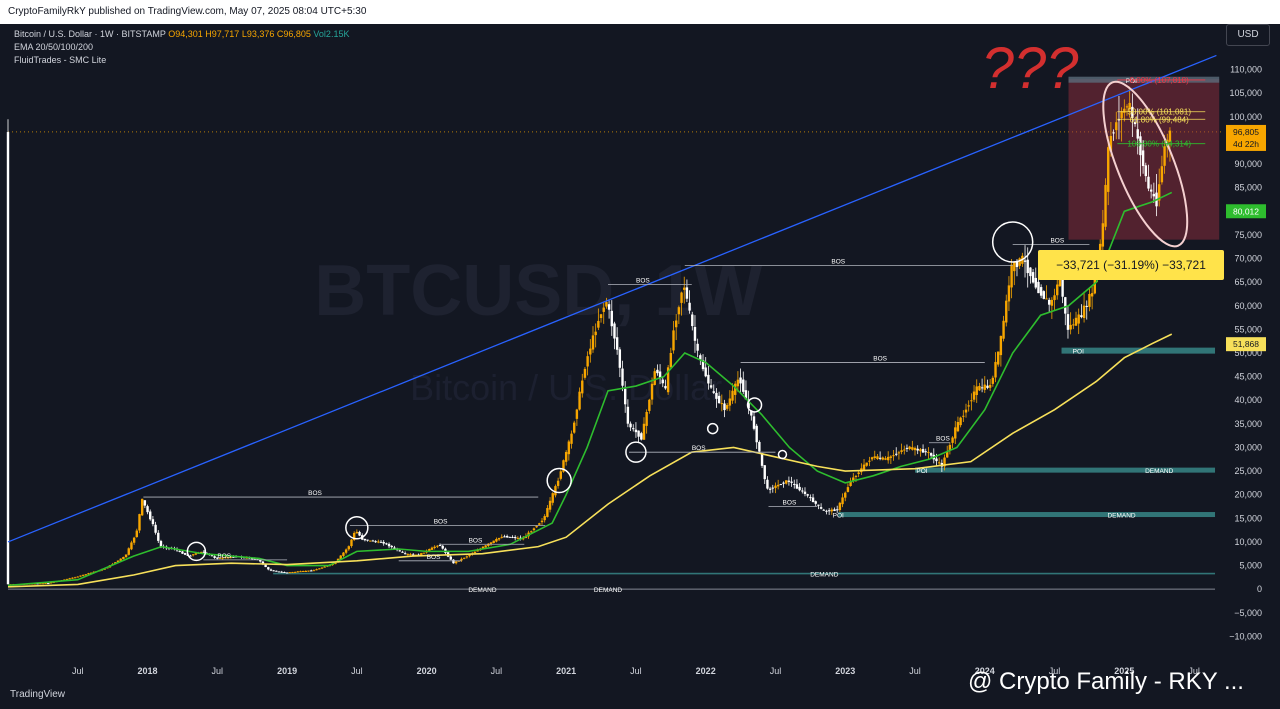 This screenshot has width=1280, height=709. Describe the element at coordinates (54, 47) in the screenshot. I see `indicator-ema: EMA 20/50/100/200` at that location.